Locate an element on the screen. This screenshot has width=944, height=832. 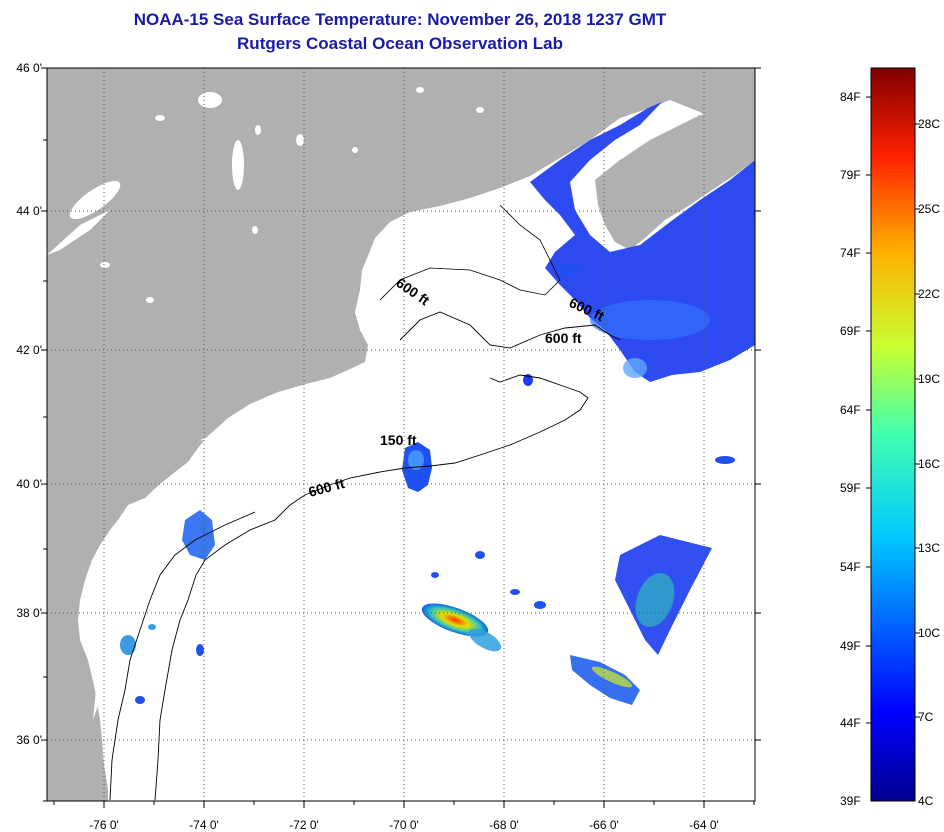
colorbar-label-84f: 84F is located at coordinates (850, 97).